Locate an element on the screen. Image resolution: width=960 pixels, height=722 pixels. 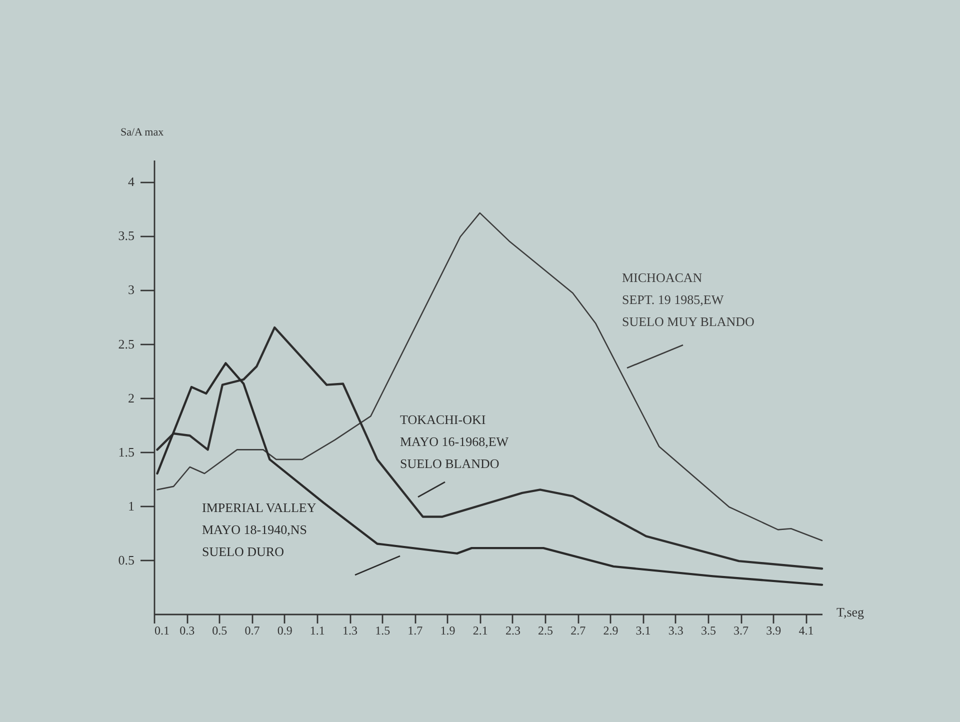
x-tick-label: 0.1 is located at coordinates (162, 631).